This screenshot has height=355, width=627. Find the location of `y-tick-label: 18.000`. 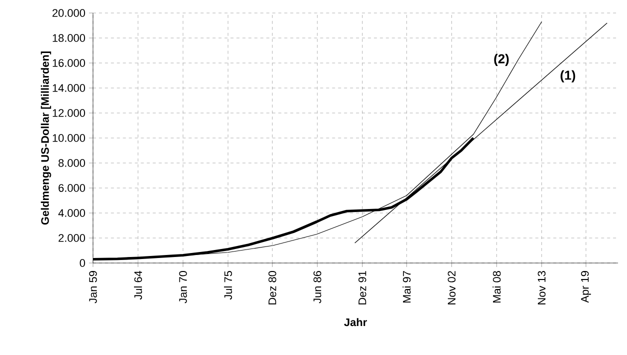

y-tick-label: 18.000 is located at coordinates (69, 38).